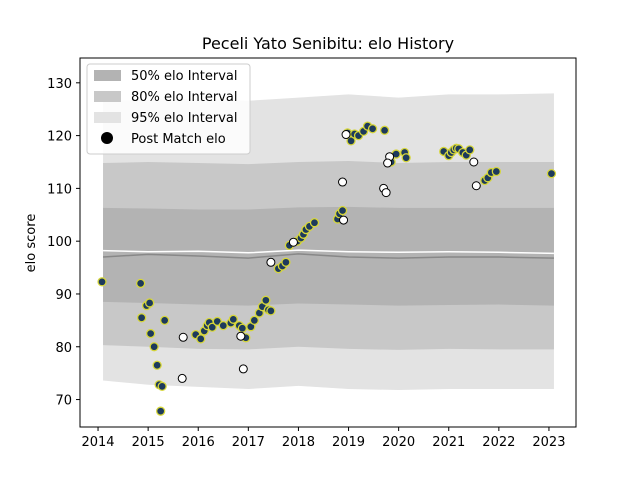 This screenshot has height=480, width=640. What do you see at coordinates (59, 242) in the screenshot?
I see `y-tick-label: 100` at bounding box center [59, 242].